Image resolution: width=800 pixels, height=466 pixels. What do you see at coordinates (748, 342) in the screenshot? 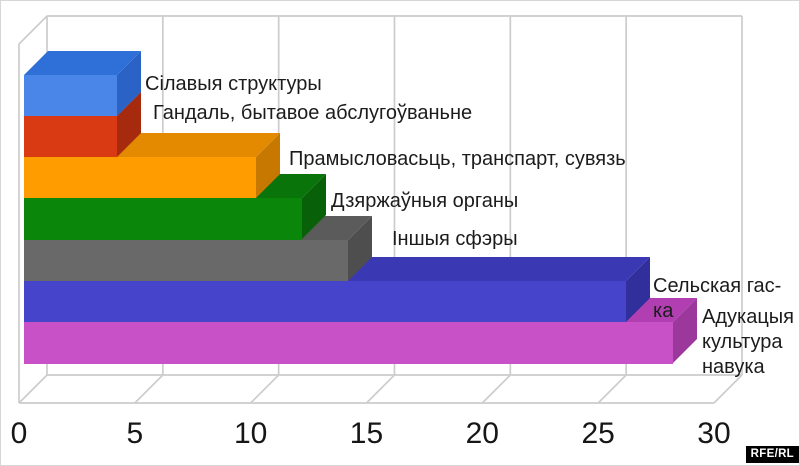
I see `bar-label: Адукацыя культура навука` at bounding box center [748, 342].